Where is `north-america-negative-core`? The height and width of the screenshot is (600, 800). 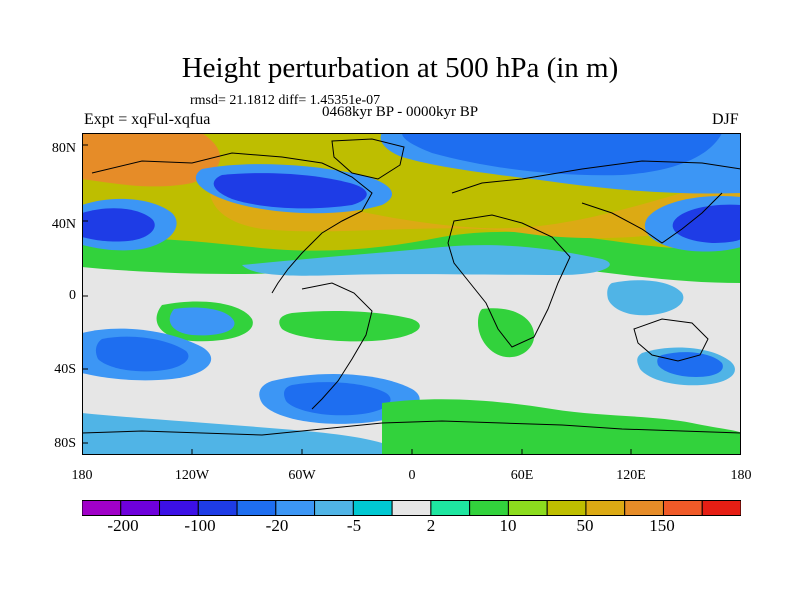
north-america-negative-core is located at coordinates (290, 191).